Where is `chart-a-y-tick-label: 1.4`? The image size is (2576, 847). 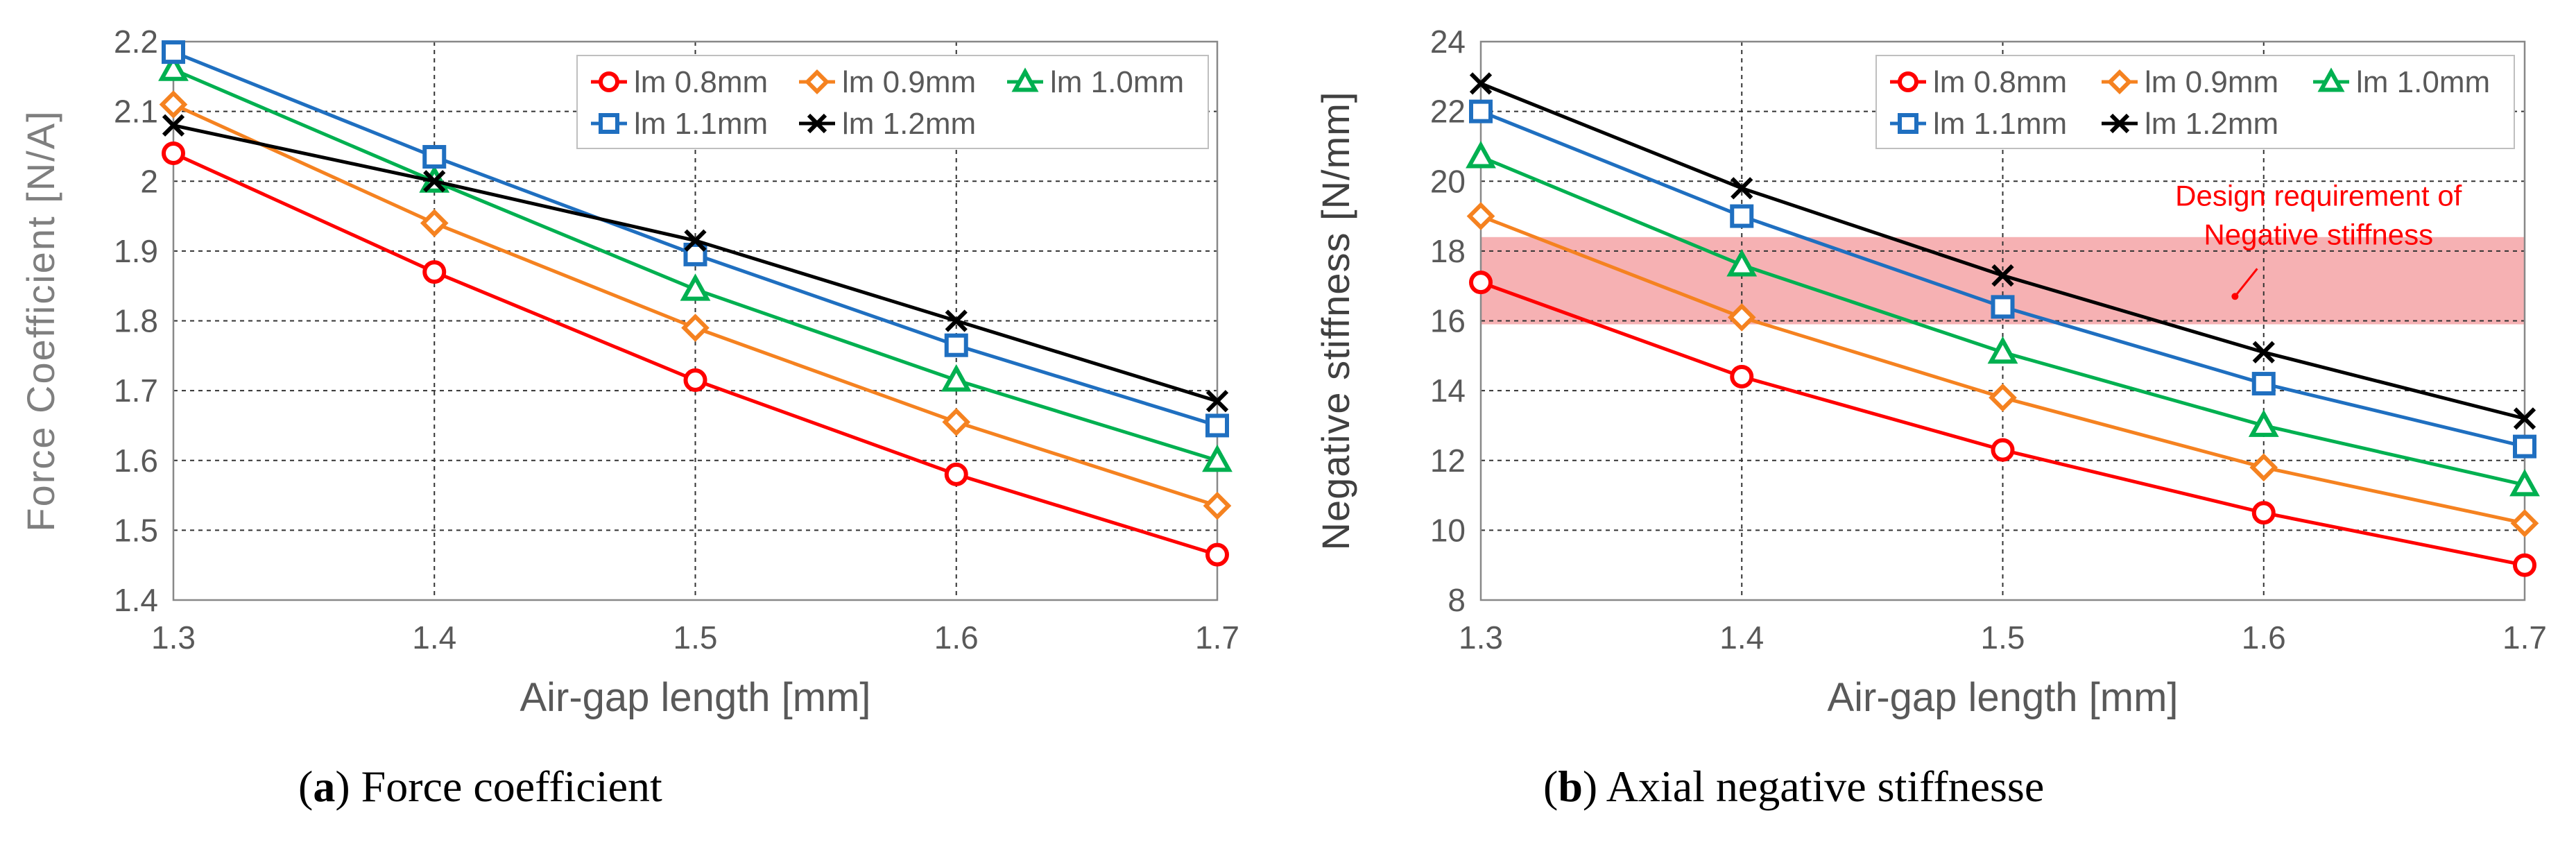 chart-a-y-tick-label: 1.4 is located at coordinates (136, 600).